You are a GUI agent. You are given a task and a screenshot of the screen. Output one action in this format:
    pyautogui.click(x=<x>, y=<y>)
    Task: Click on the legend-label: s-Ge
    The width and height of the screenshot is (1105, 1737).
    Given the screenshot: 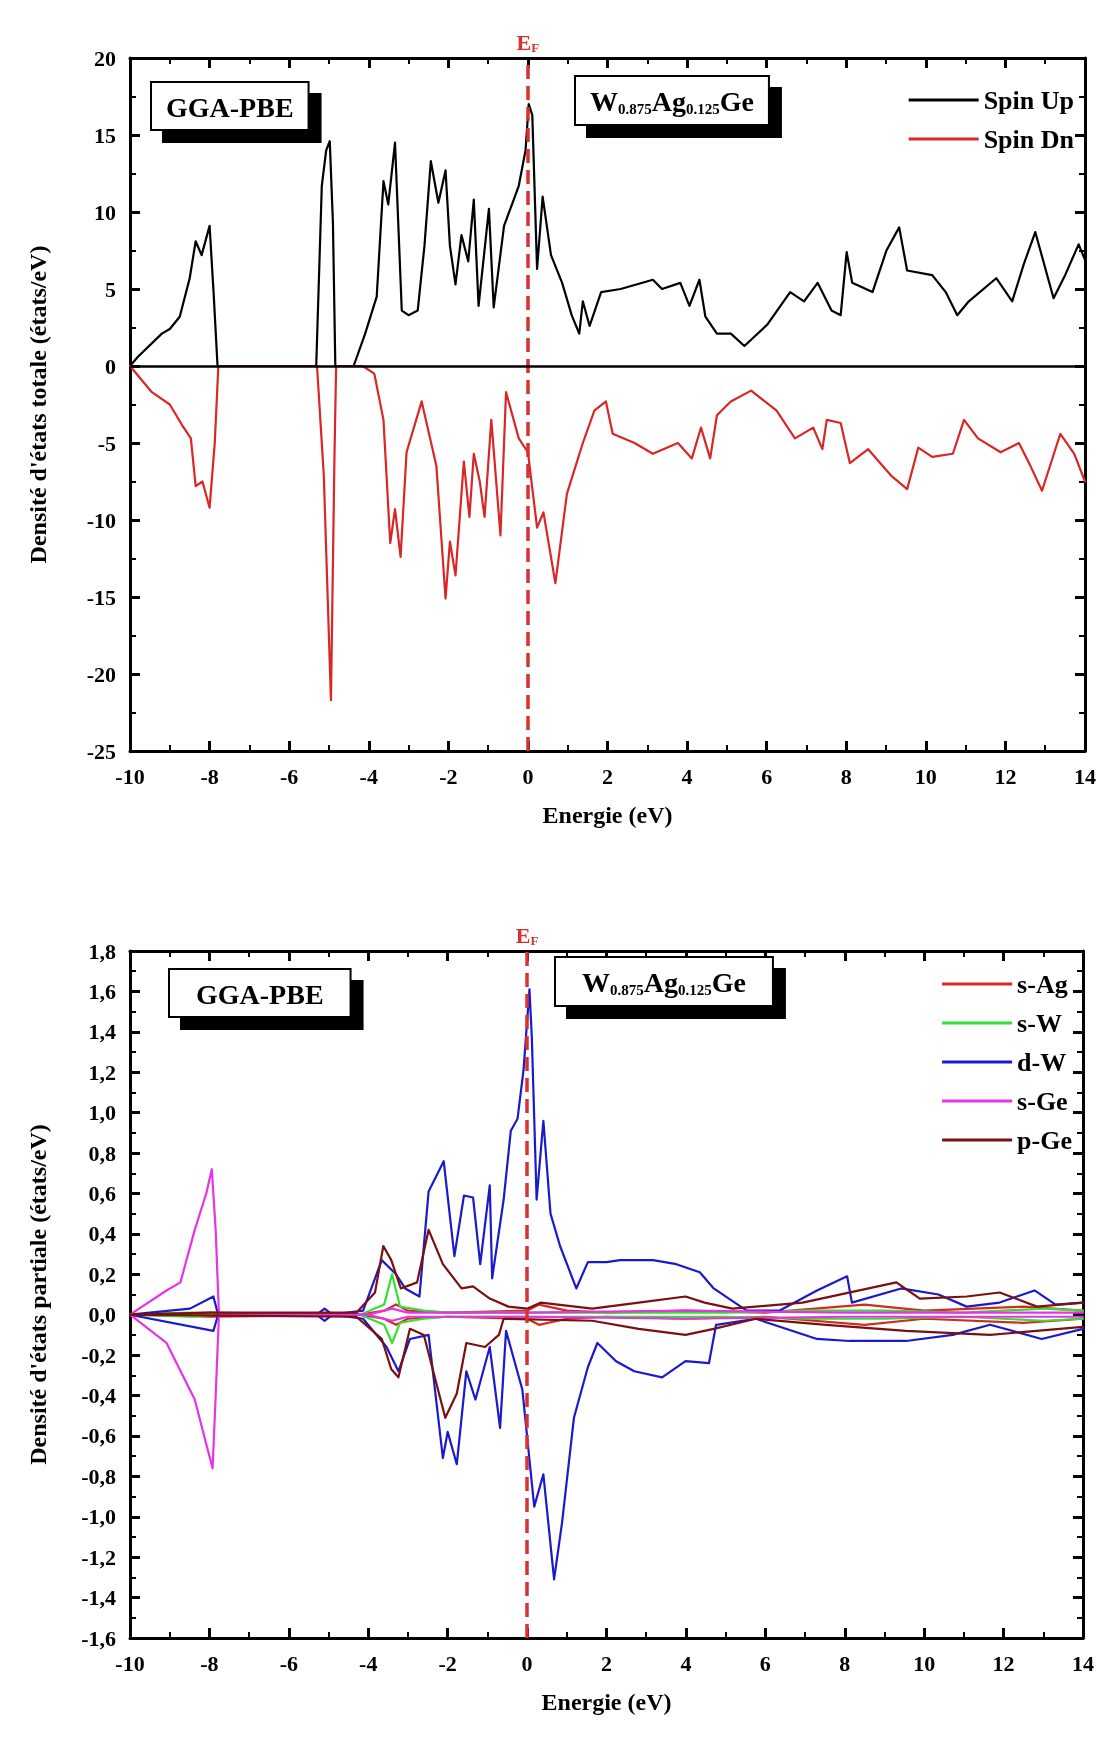 What is the action you would take?
    pyautogui.click(x=1042, y=1101)
    